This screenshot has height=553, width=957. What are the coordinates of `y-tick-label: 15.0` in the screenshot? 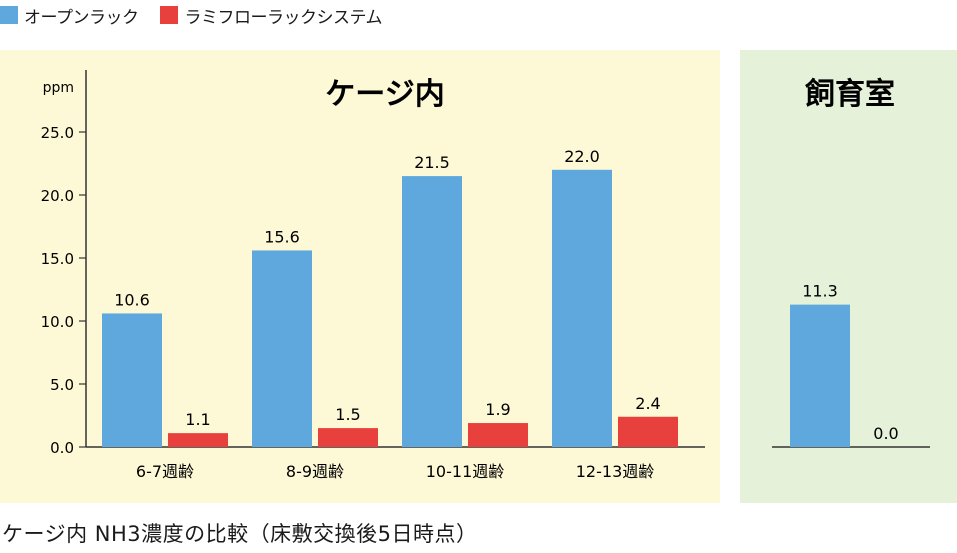 It's located at (57, 259).